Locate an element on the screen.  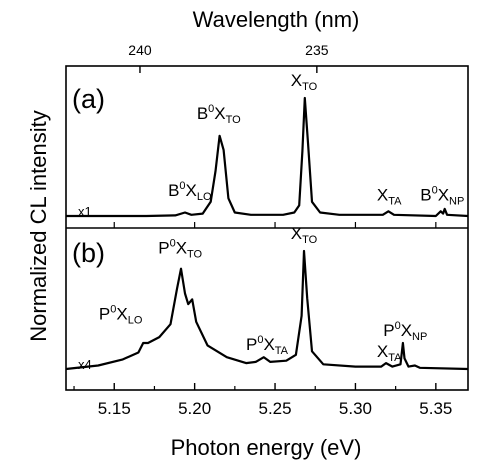
x-tick-label: 5.15 is located at coordinates (114, 408).